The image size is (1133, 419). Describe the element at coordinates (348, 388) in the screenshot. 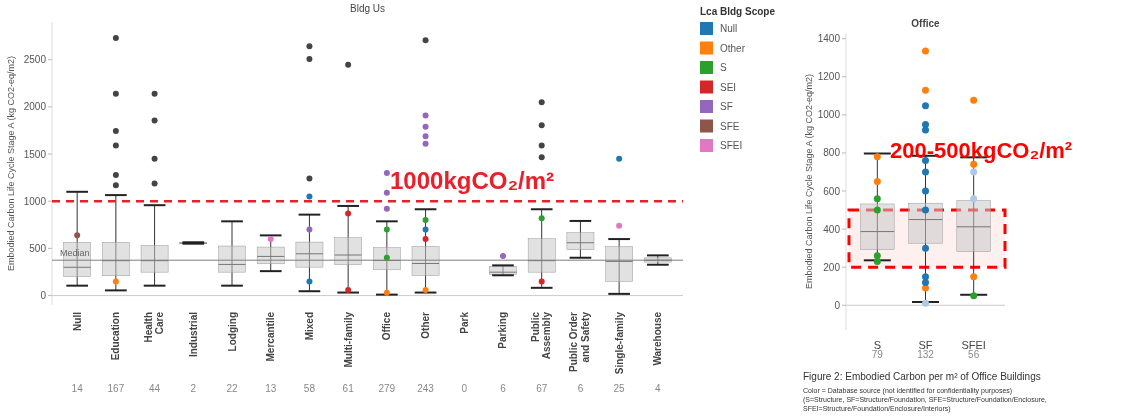

I see `text: 61` at that location.